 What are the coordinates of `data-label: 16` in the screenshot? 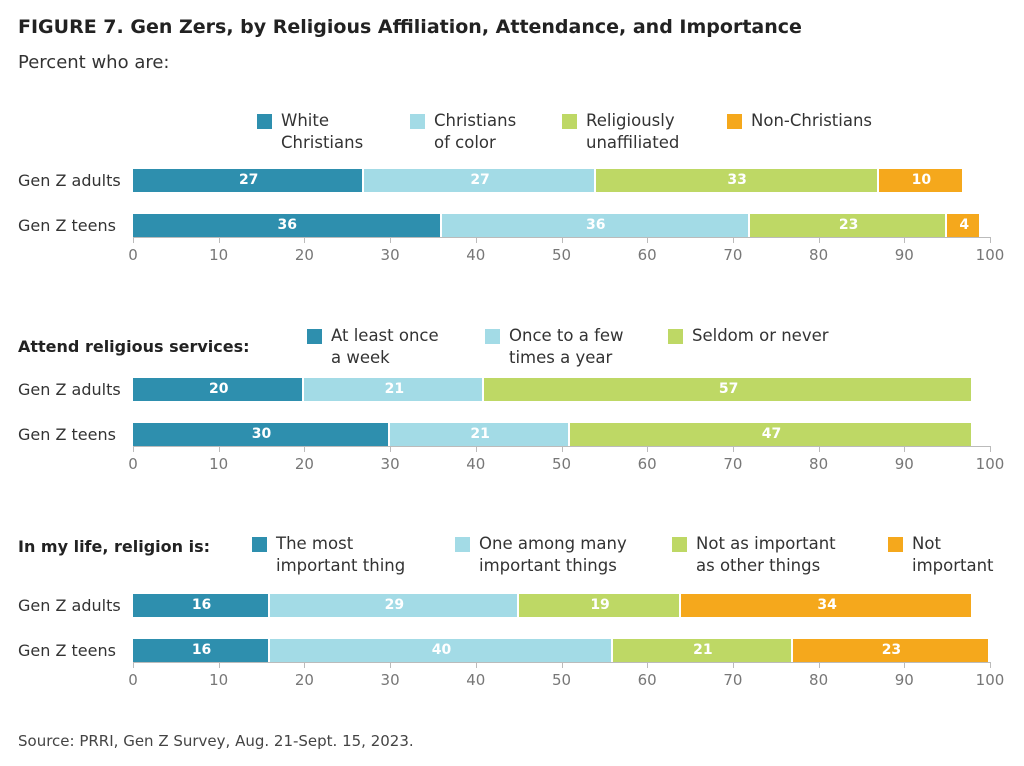 It's located at (201, 650).